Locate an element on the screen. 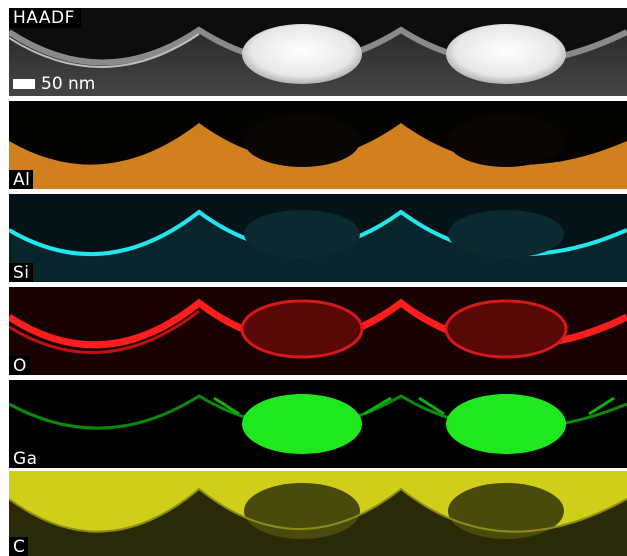  scale-bar: 50 nm is located at coordinates (54, 84).